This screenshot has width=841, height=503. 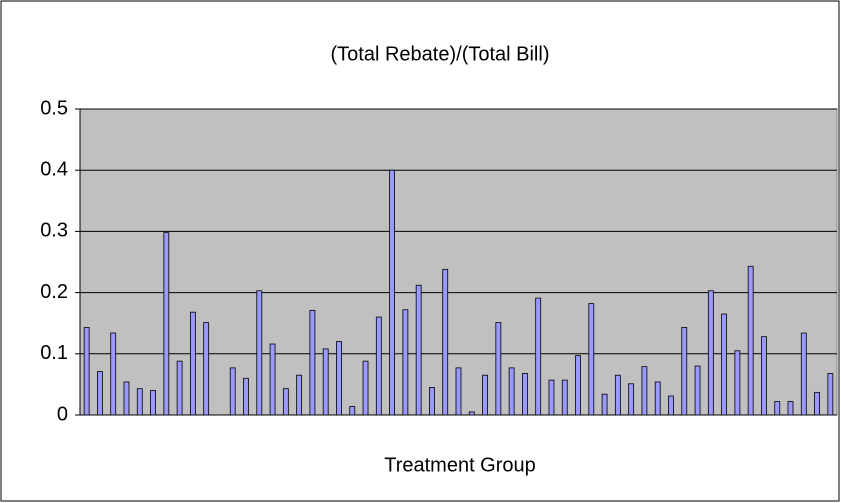 I want to click on y-tick-label: 0.1, so click(x=54, y=353).